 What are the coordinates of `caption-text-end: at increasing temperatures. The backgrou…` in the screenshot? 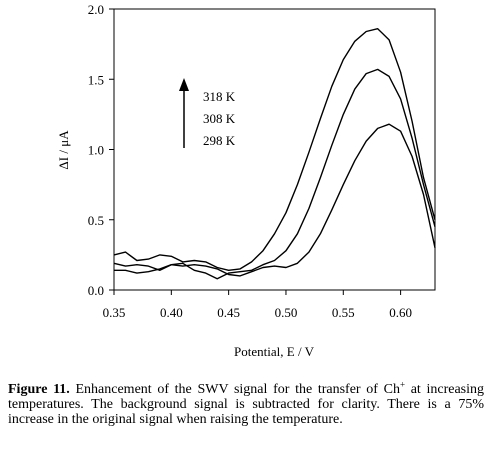 It's located at (246, 404).